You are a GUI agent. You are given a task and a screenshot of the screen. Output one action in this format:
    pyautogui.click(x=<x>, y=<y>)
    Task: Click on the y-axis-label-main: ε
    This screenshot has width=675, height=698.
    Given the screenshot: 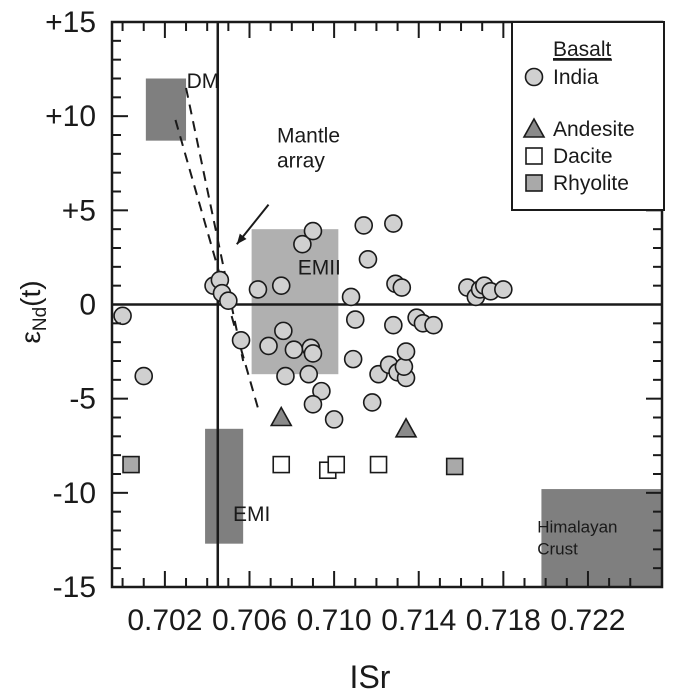 What is the action you would take?
    pyautogui.click(x=30, y=337)
    